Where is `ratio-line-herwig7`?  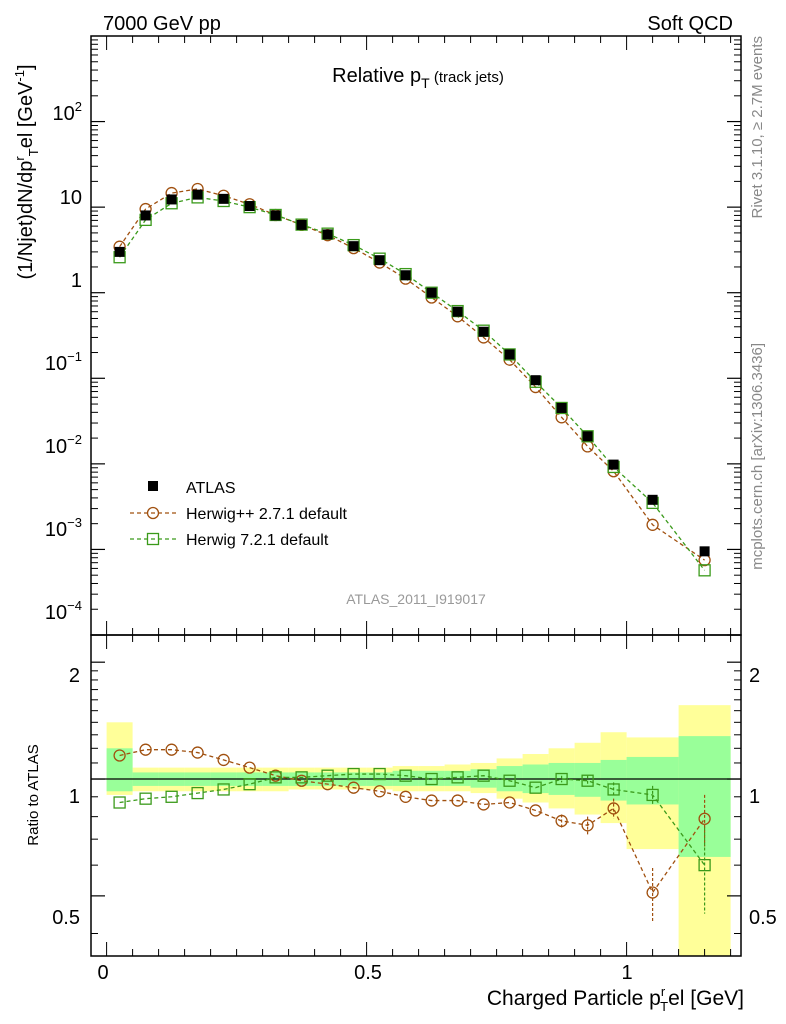 ratio-line-herwig7 is located at coordinates (412, 819).